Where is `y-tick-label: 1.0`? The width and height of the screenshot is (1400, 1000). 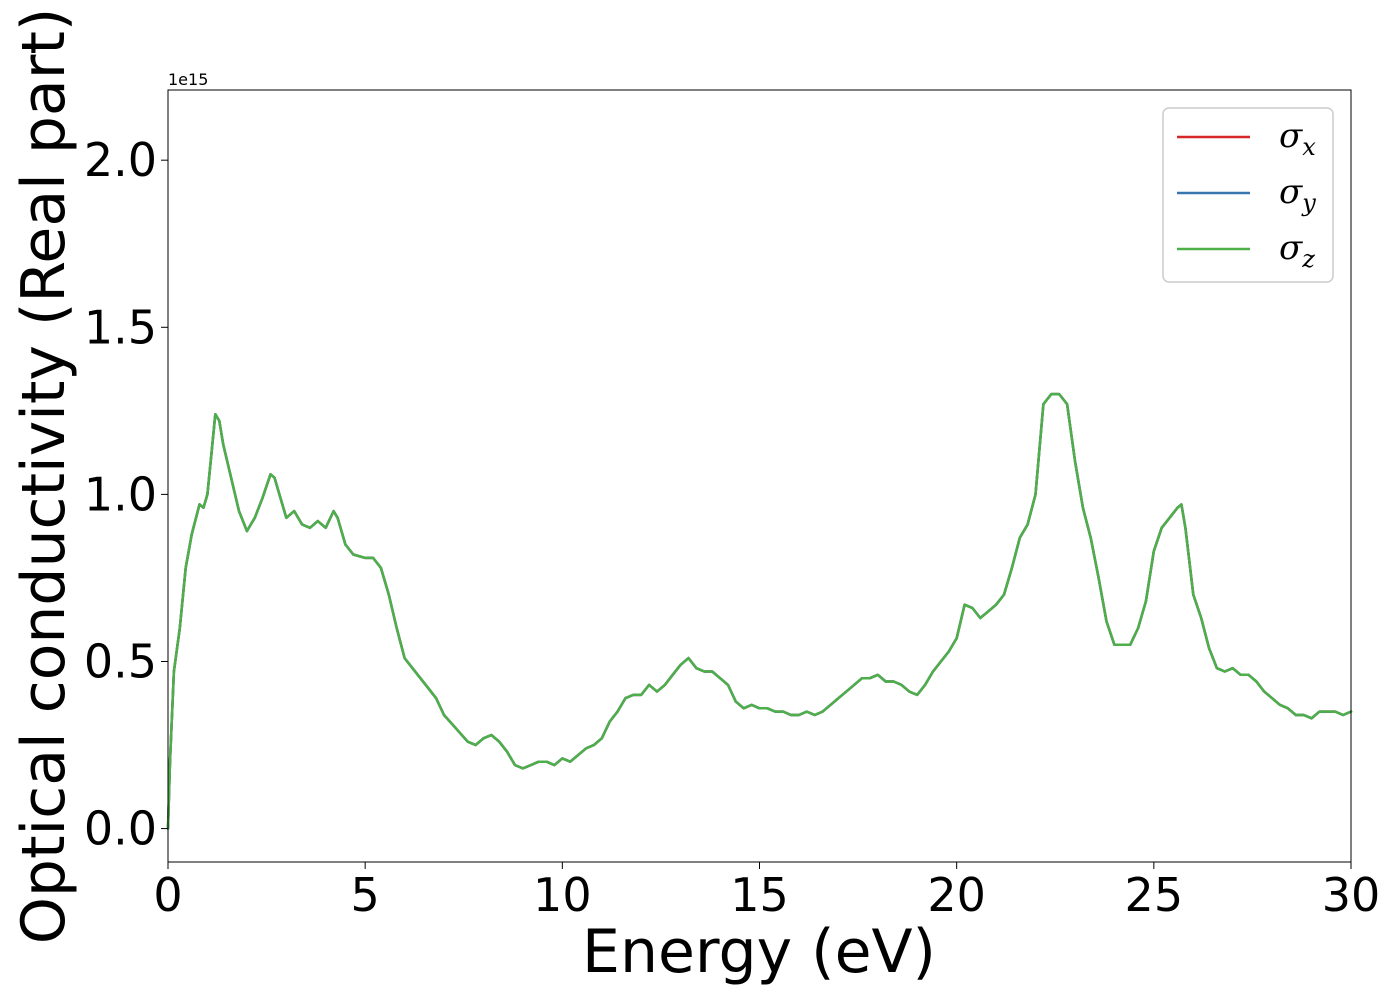 y-tick-label: 1.0 is located at coordinates (120, 494).